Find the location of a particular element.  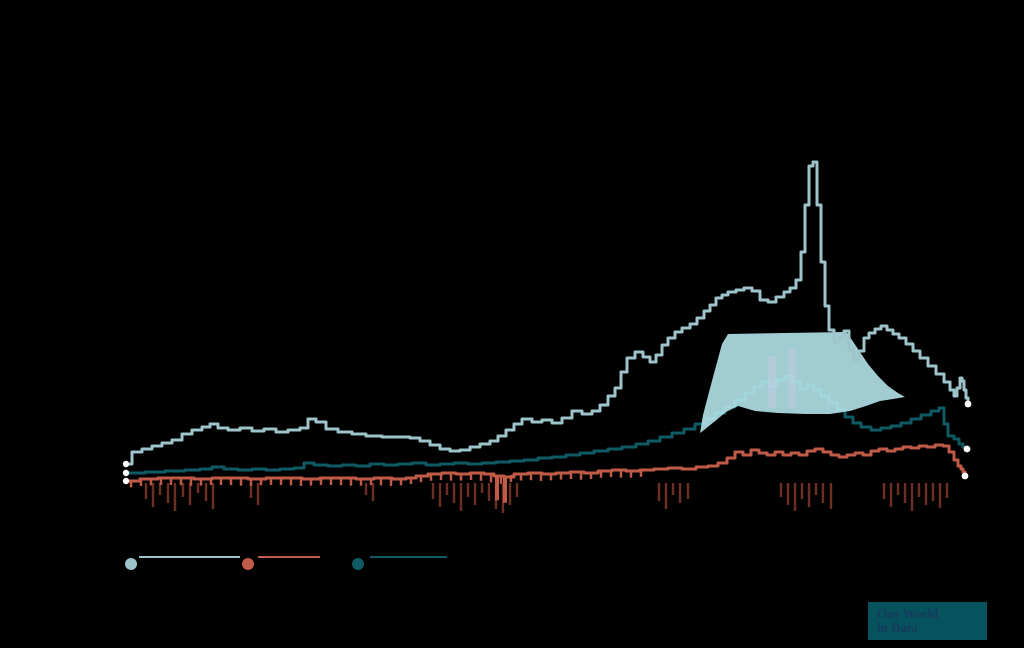

logo-line2: in Data is located at coordinates (897, 627).